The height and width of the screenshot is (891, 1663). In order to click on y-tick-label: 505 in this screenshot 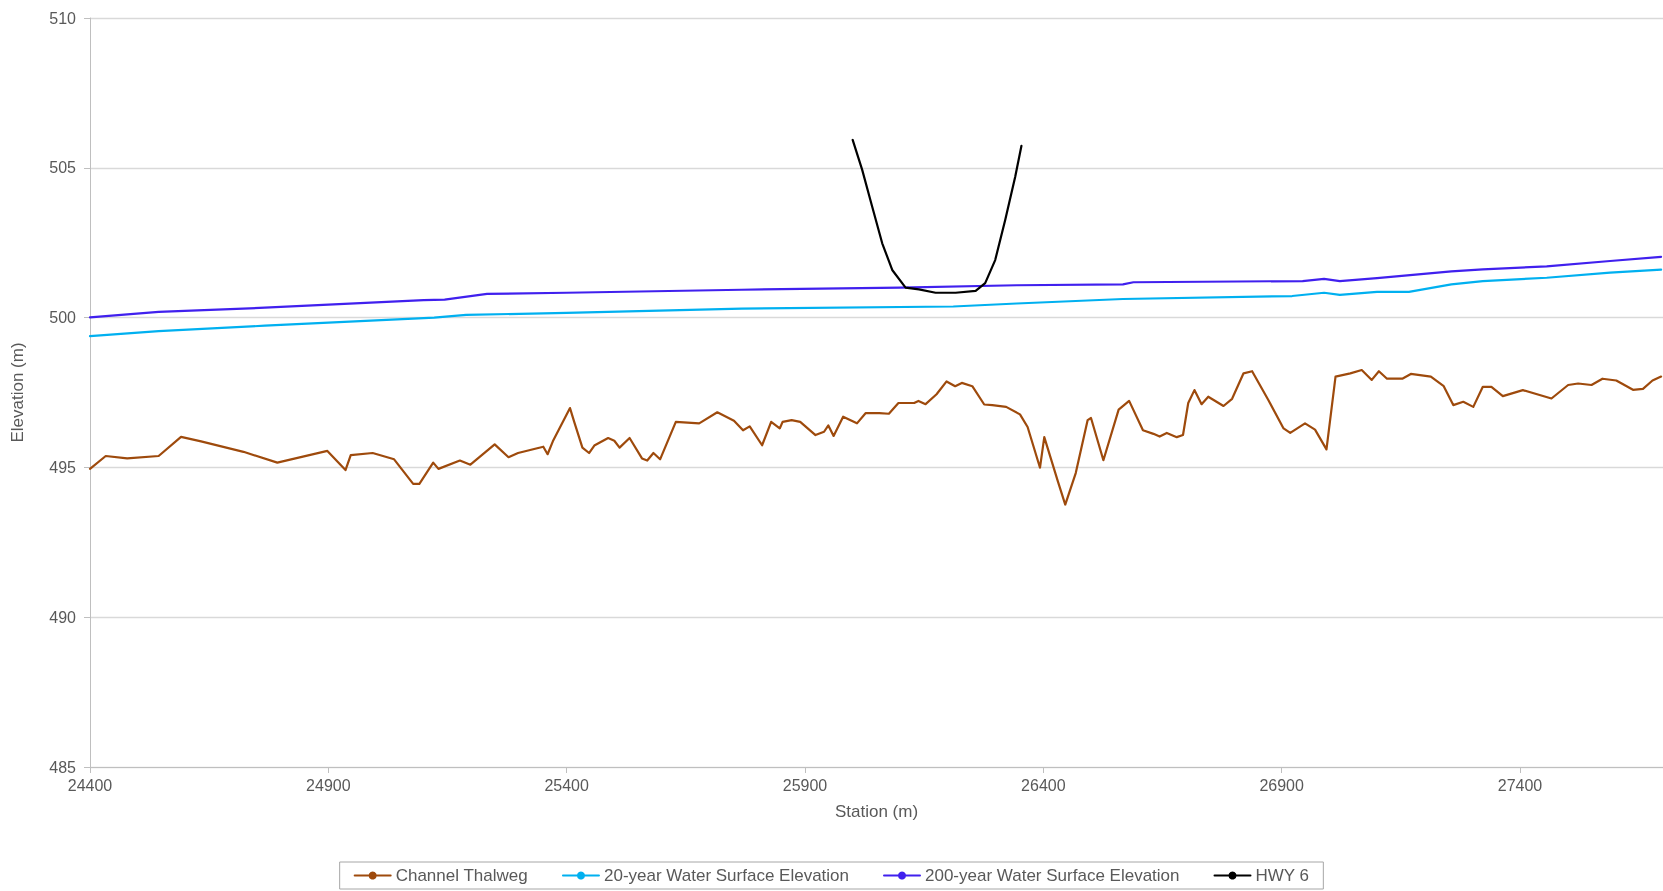, I will do `click(63, 168)`.